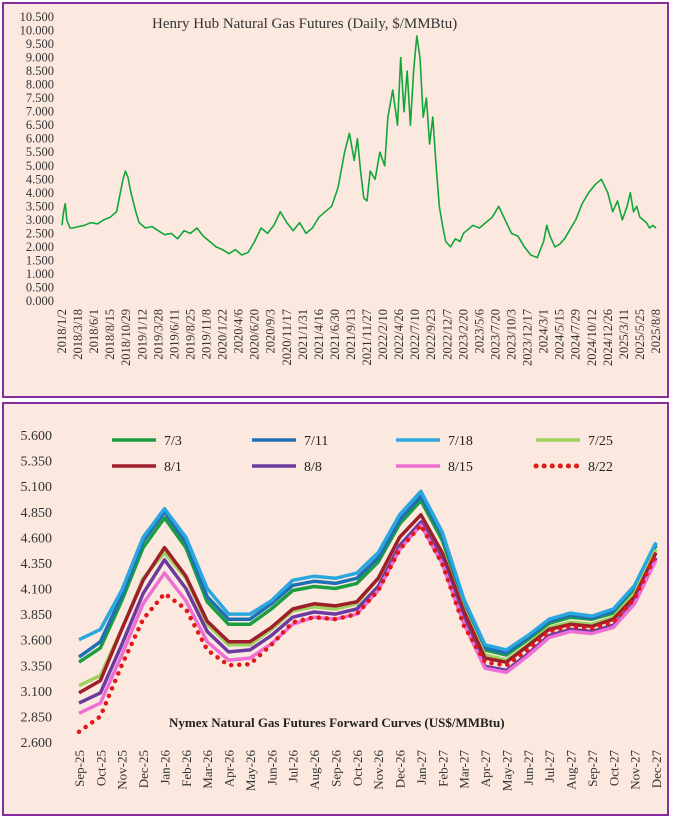  What do you see at coordinates (173, 467) in the screenshot?
I see `legend-label: 8/1` at bounding box center [173, 467].